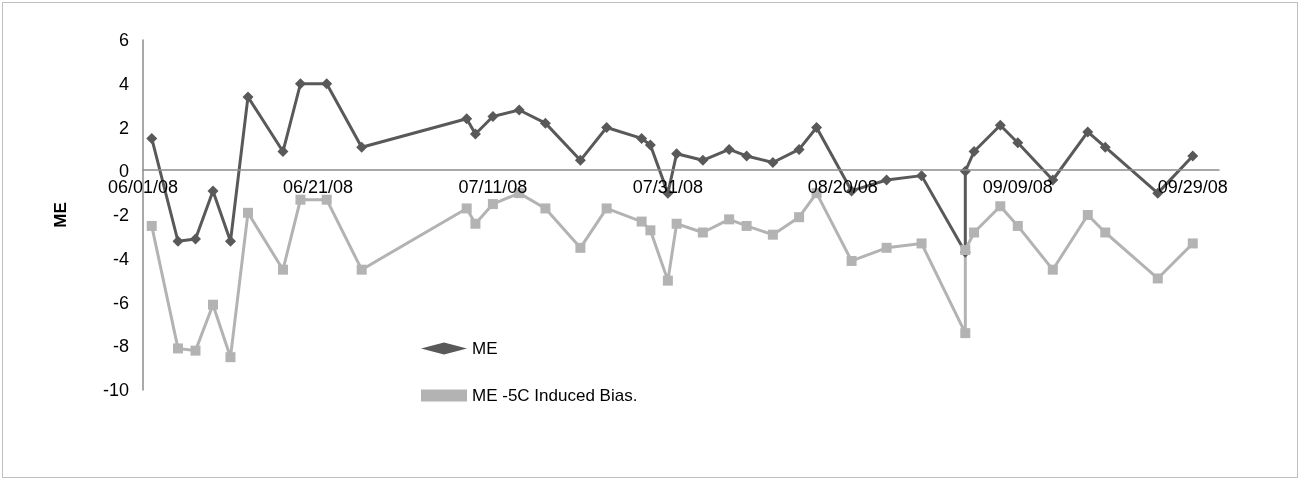 This screenshot has width=1302, height=481. I want to click on y-tick-label: -2, so click(120, 215).